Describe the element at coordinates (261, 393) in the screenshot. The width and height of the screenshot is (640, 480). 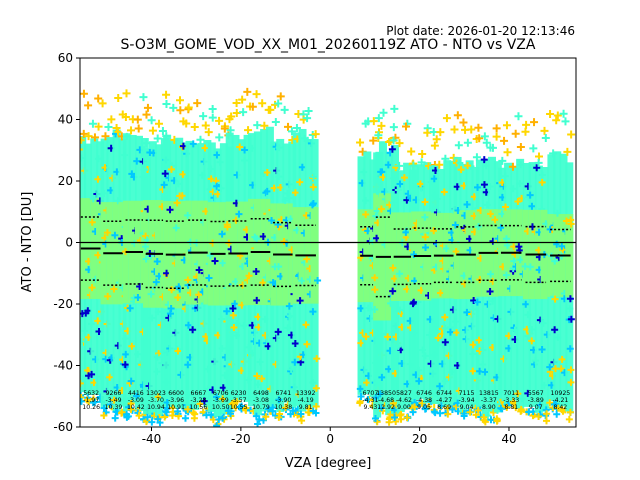
I see `bin-count-label: 6498` at that location.